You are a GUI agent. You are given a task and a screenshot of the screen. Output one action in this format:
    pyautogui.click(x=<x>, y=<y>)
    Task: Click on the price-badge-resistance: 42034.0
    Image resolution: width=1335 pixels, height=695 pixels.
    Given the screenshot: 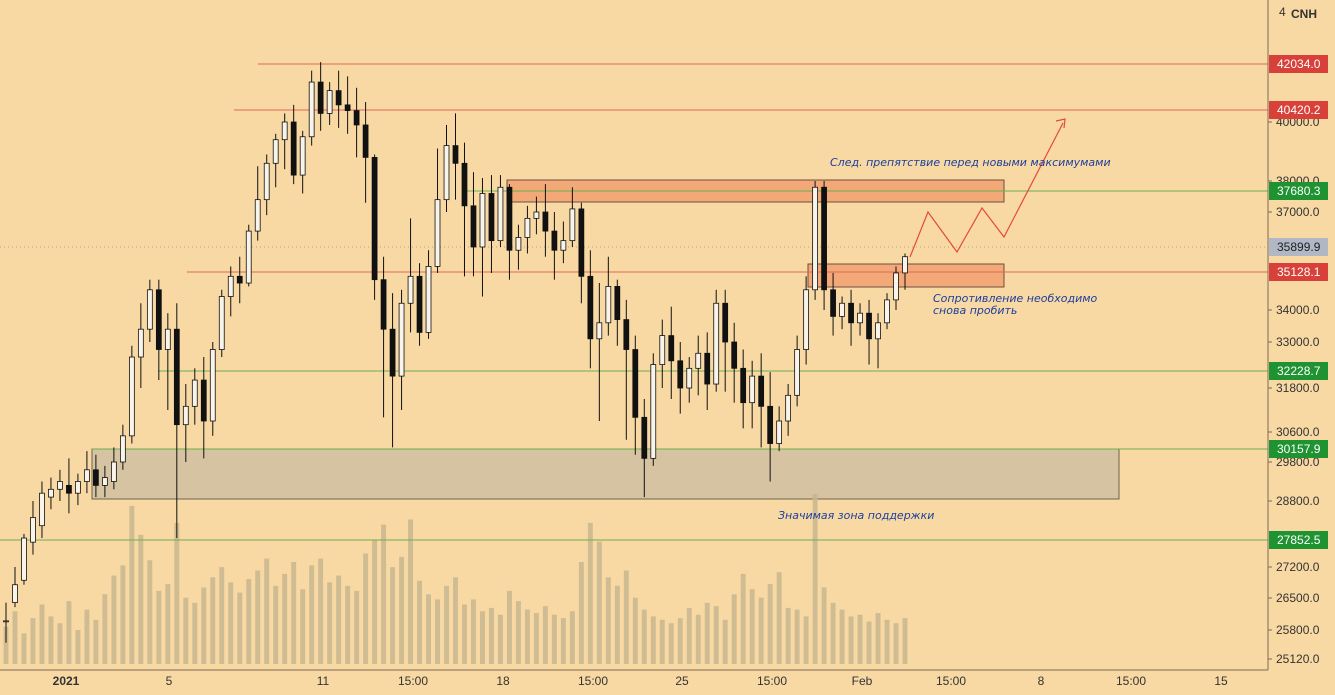 What is the action you would take?
    pyautogui.click(x=1298, y=64)
    